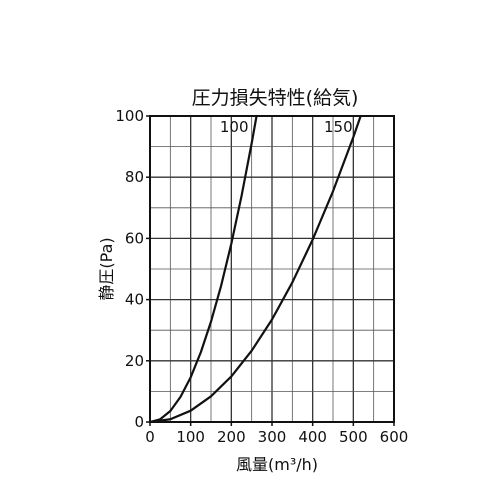 This screenshot has height=500, width=500. Describe the element at coordinates (106, 268) in the screenshot. I see `y-axis-title: 静圧(Pa)` at that location.